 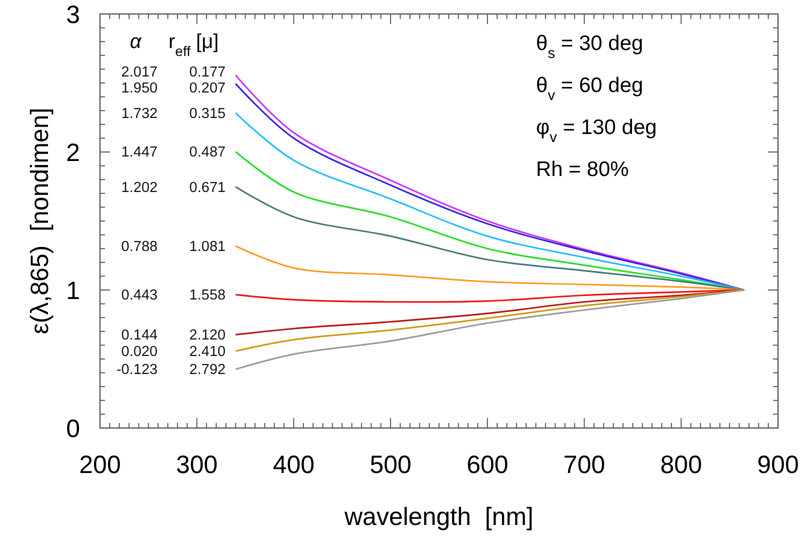 What do you see at coordinates (590, 89) in the screenshot?
I see `annotation: θ$_{v}$ = 60 deg` at bounding box center [590, 89].